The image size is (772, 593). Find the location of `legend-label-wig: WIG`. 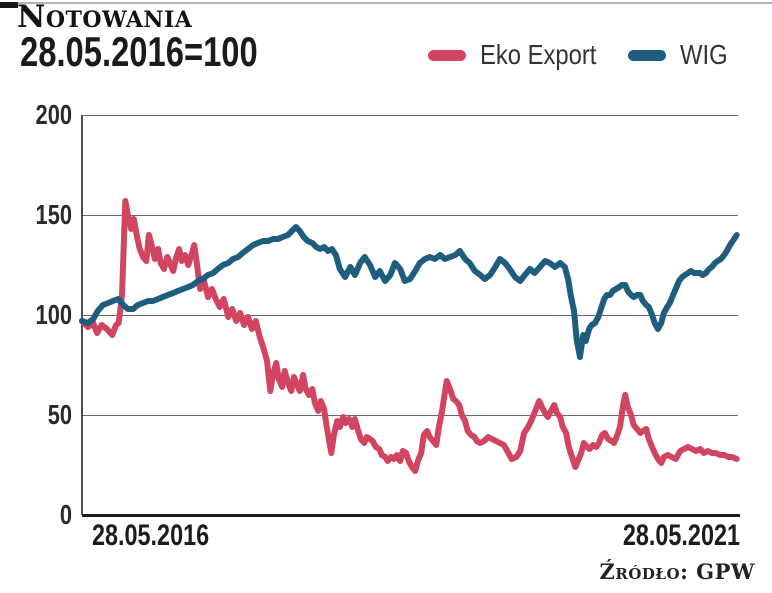

legend-label-wig: WIG is located at coordinates (704, 54).